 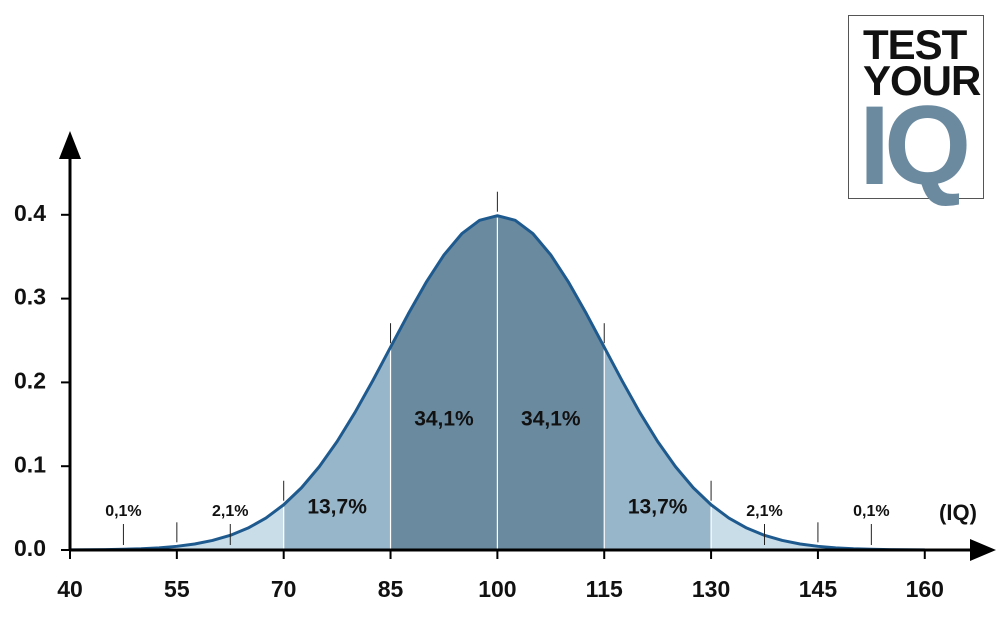 I want to click on x-axis-arrow, so click(x=983, y=550).